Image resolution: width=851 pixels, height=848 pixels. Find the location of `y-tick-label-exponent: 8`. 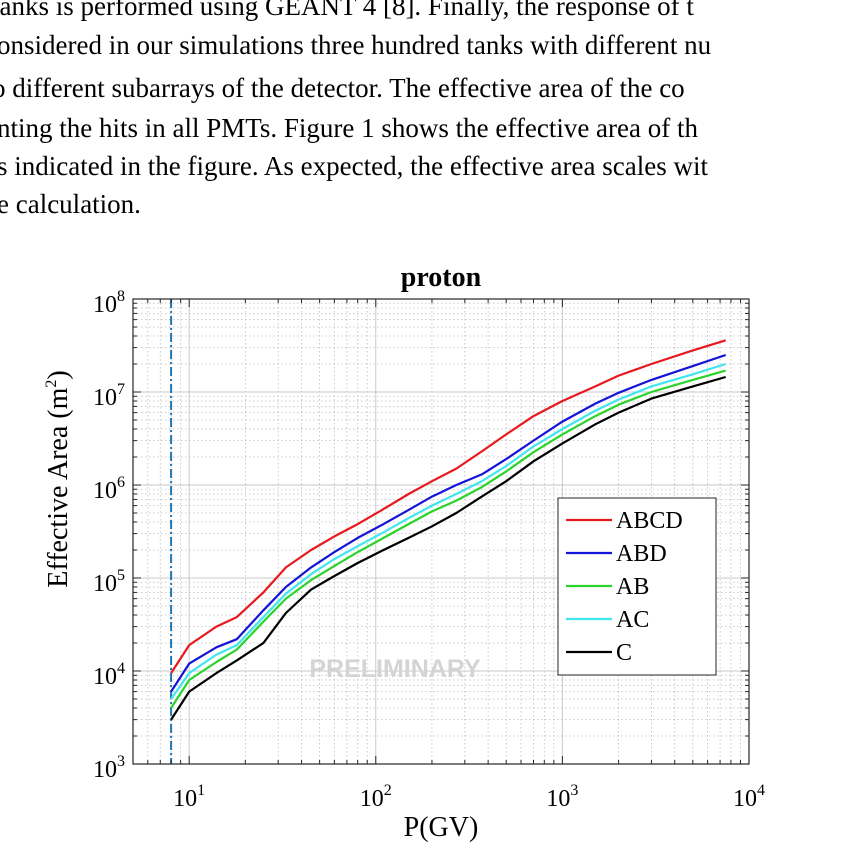

y-tick-label-exponent: 8 is located at coordinates (121, 296).